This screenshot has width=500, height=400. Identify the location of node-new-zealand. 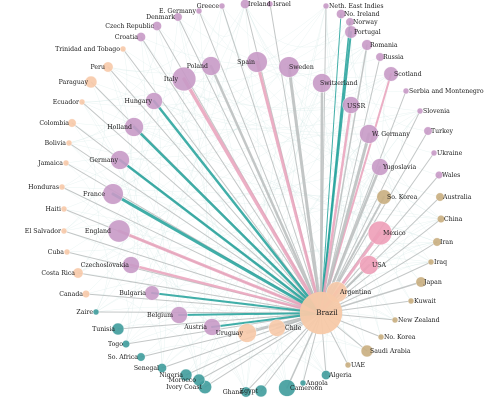
(395, 320).